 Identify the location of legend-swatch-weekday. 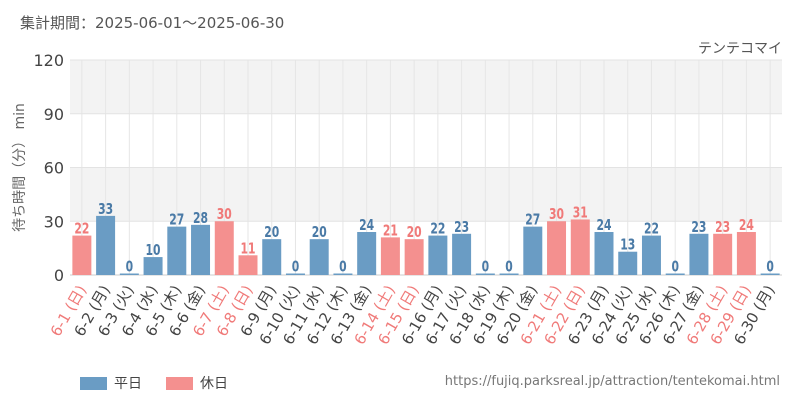
(93, 383).